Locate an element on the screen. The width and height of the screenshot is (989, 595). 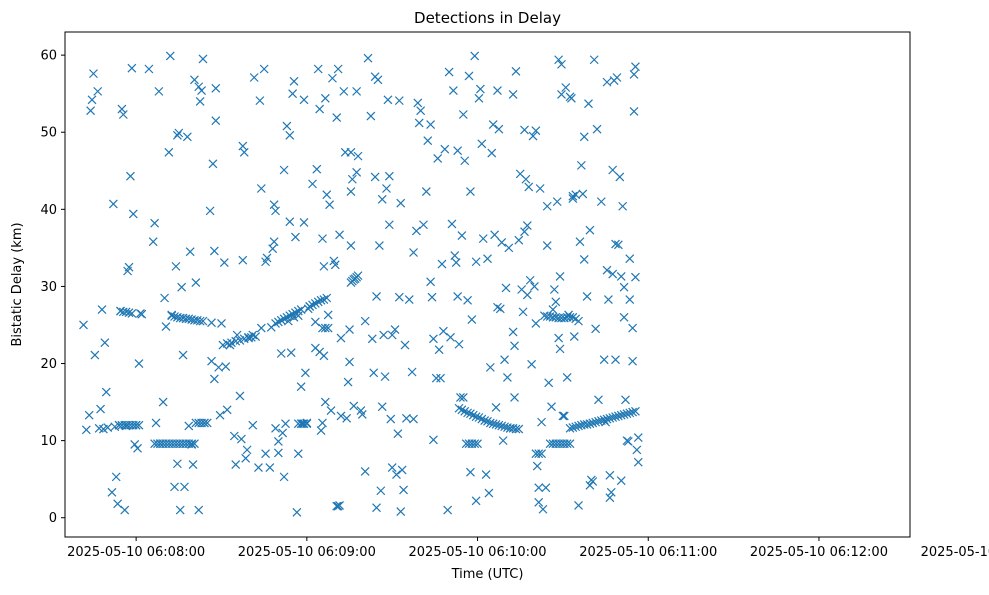
y-tick-label: 10 is located at coordinates (48, 441).